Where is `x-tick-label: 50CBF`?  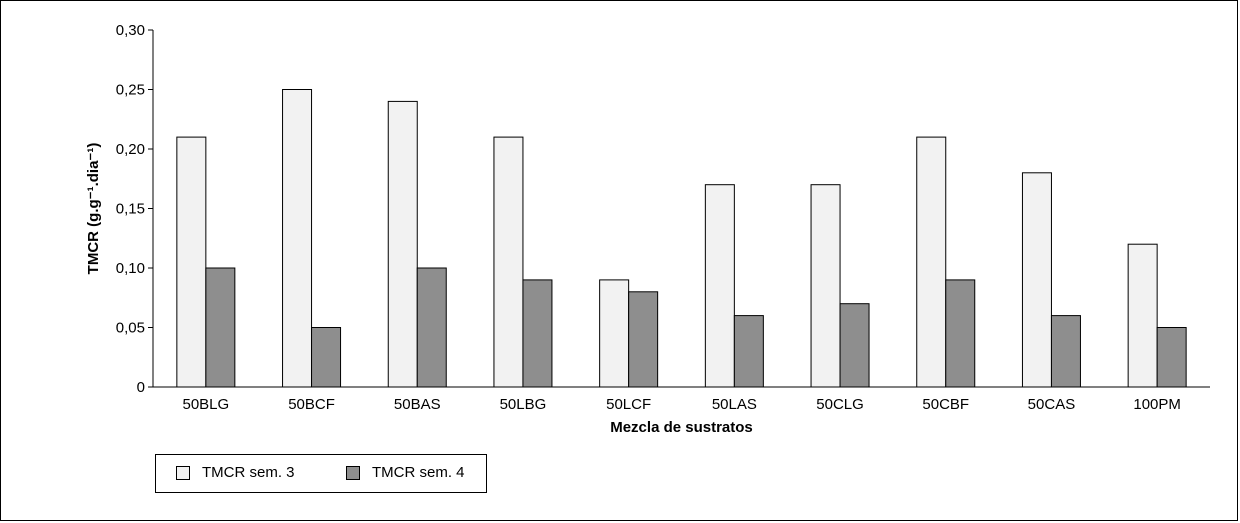 x-tick-label: 50CBF is located at coordinates (945, 404).